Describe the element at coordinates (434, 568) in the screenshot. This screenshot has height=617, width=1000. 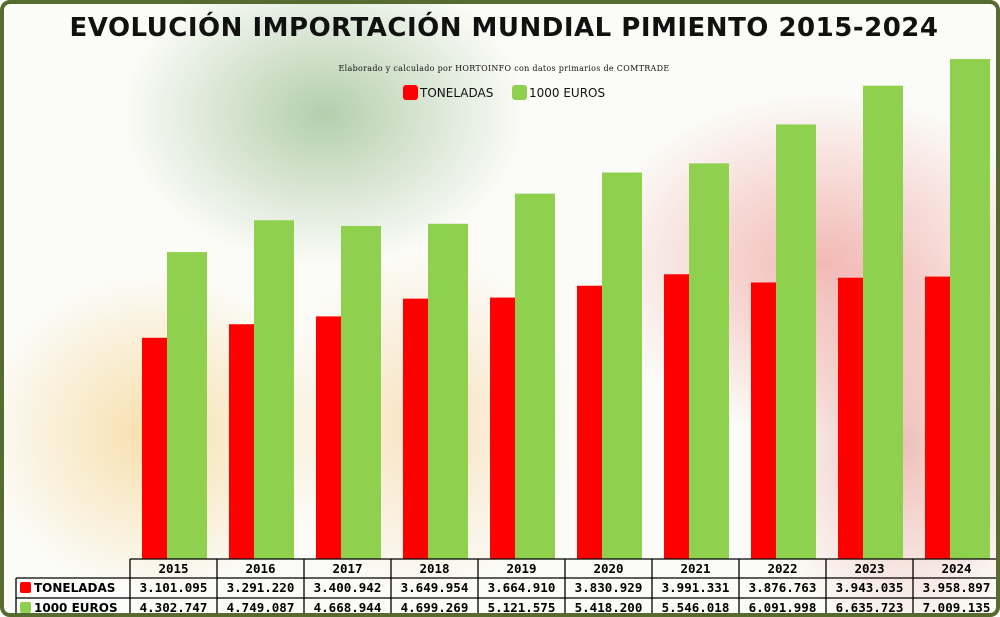
I see `table-header-2018: 2018` at that location.